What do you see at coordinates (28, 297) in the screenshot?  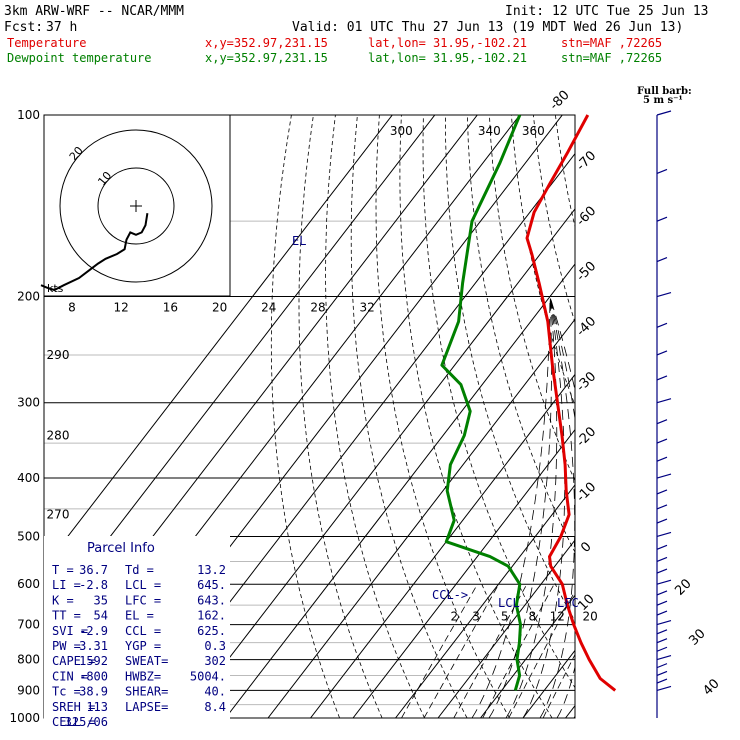 I see `pressure-tick-label: 200` at bounding box center [28, 297].